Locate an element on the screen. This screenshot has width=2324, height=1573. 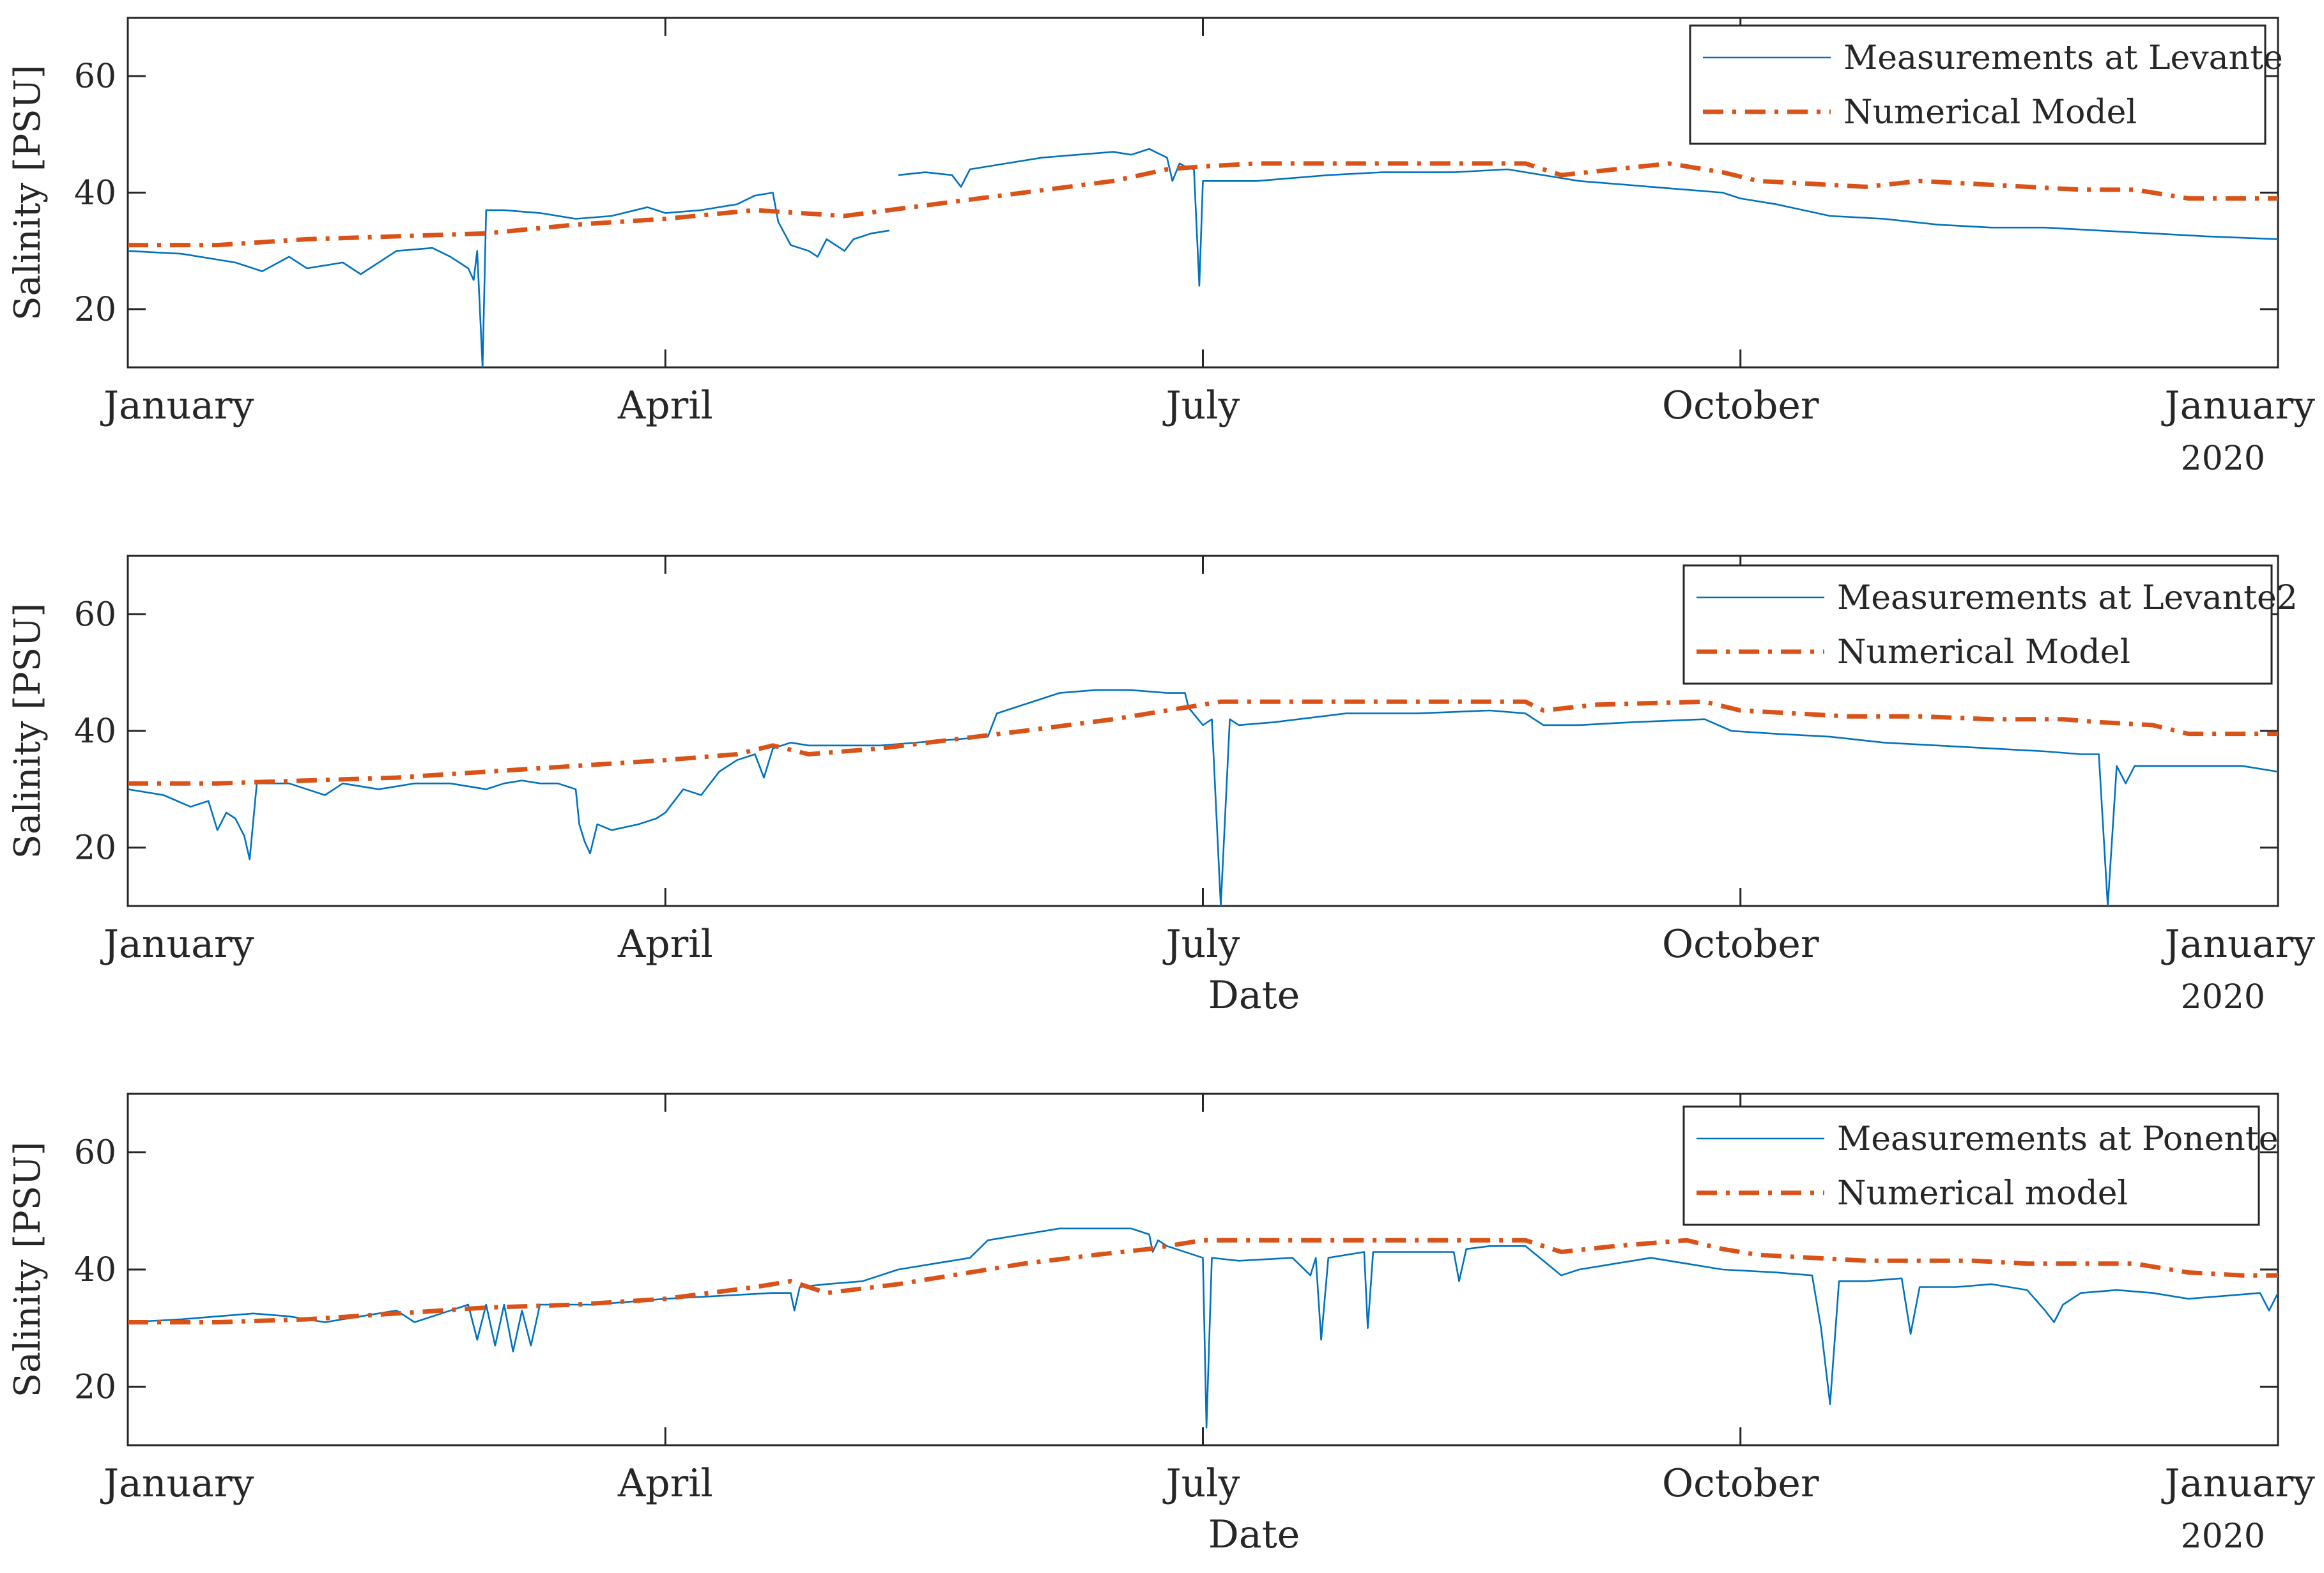
legend: Measurements at Levante Numerical Model is located at coordinates (1986, 84).